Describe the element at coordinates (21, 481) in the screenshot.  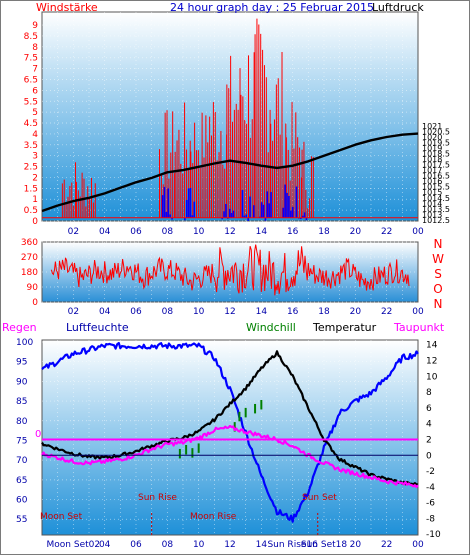
I see `humidity-tick-label: 65` at that location.